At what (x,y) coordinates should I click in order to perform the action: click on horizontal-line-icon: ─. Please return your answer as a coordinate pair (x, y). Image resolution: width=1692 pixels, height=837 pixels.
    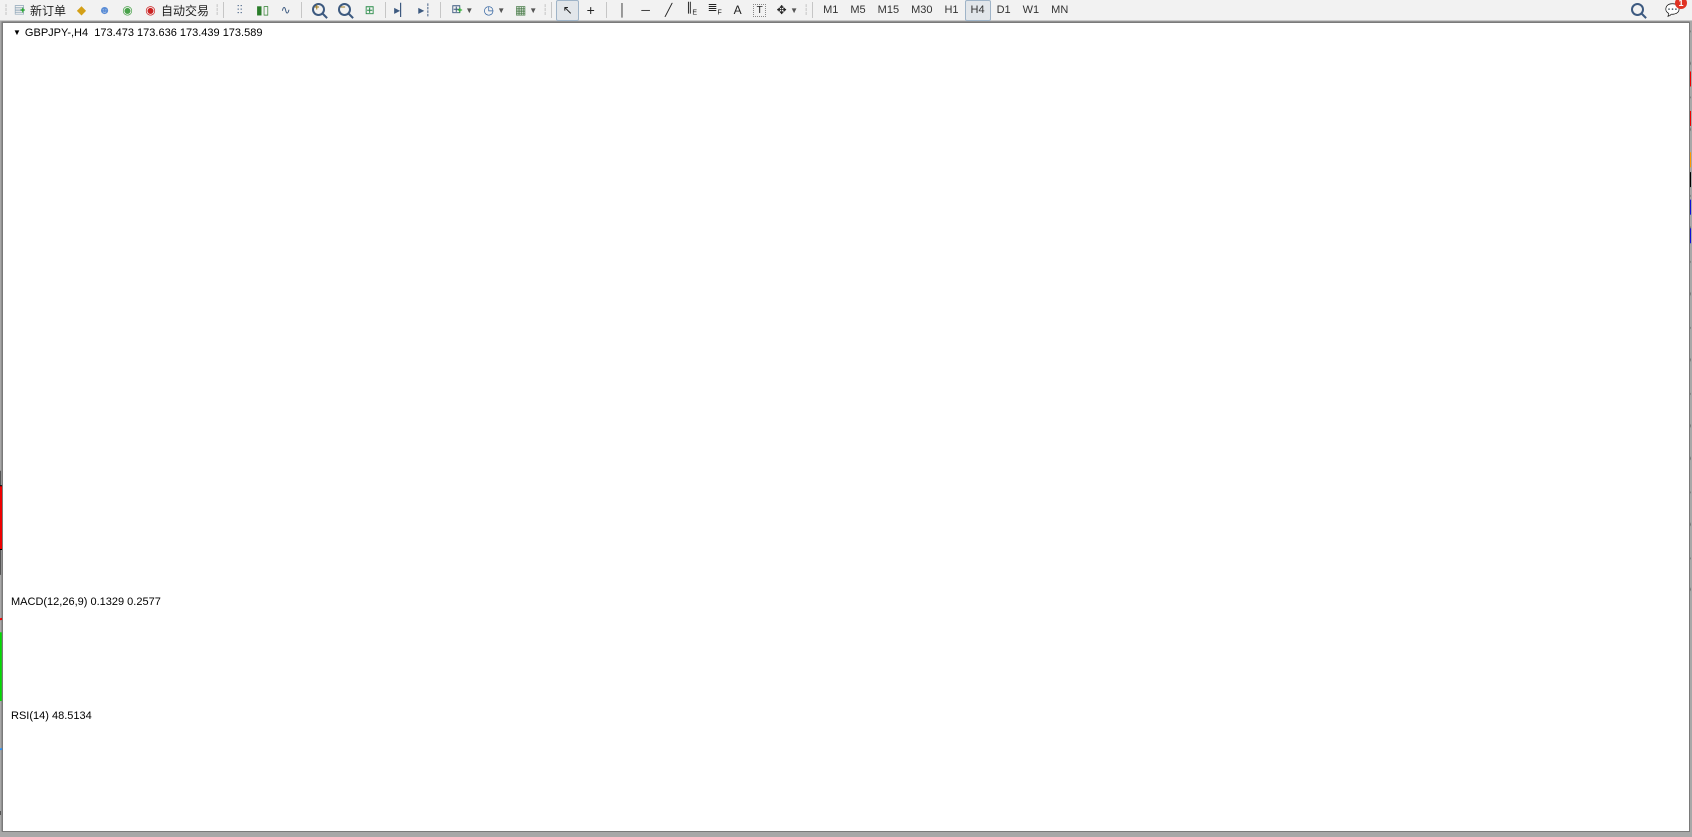
    Looking at the image, I should click on (645, 9).